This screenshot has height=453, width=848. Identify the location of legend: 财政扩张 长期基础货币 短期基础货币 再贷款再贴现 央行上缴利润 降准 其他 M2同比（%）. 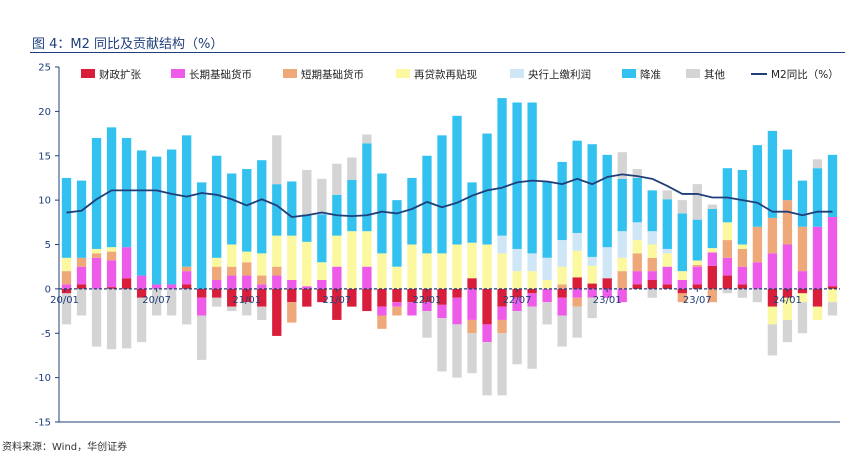
(460, 74).